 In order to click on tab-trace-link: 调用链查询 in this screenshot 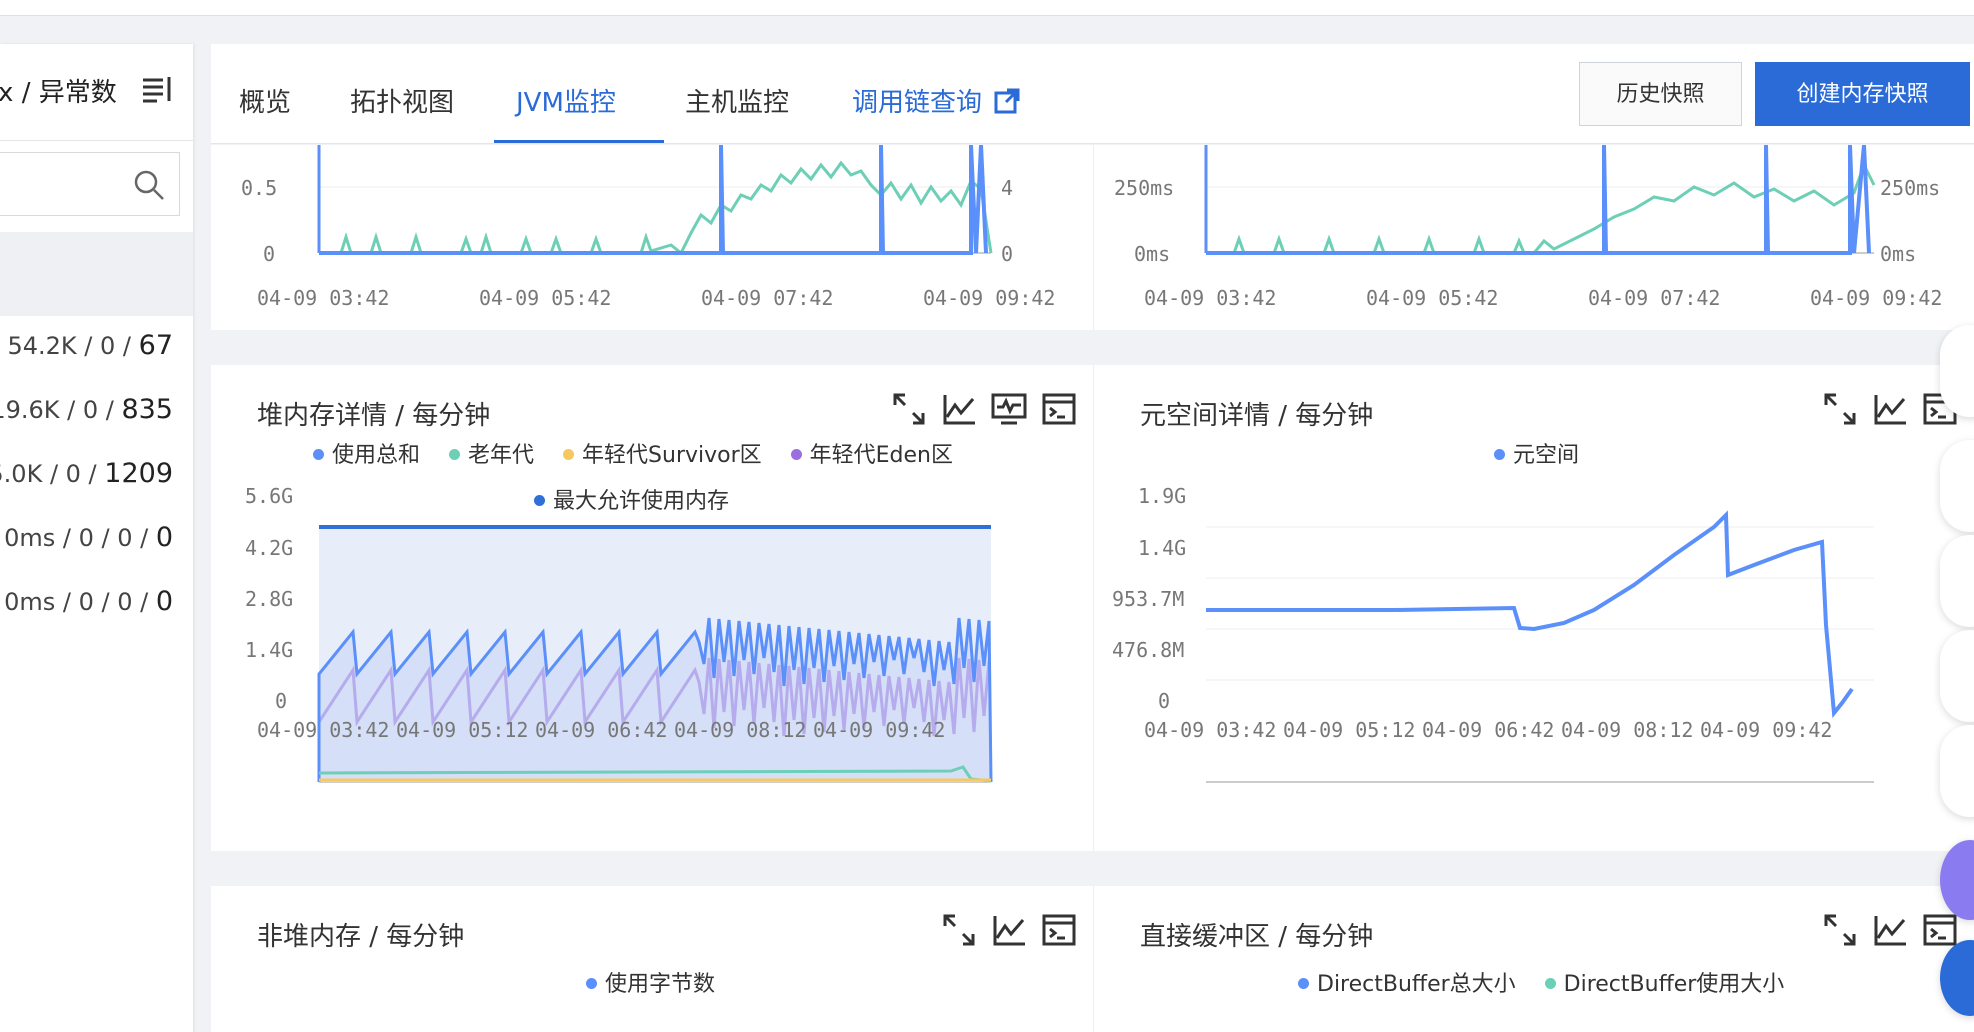, I will do `click(936, 100)`.